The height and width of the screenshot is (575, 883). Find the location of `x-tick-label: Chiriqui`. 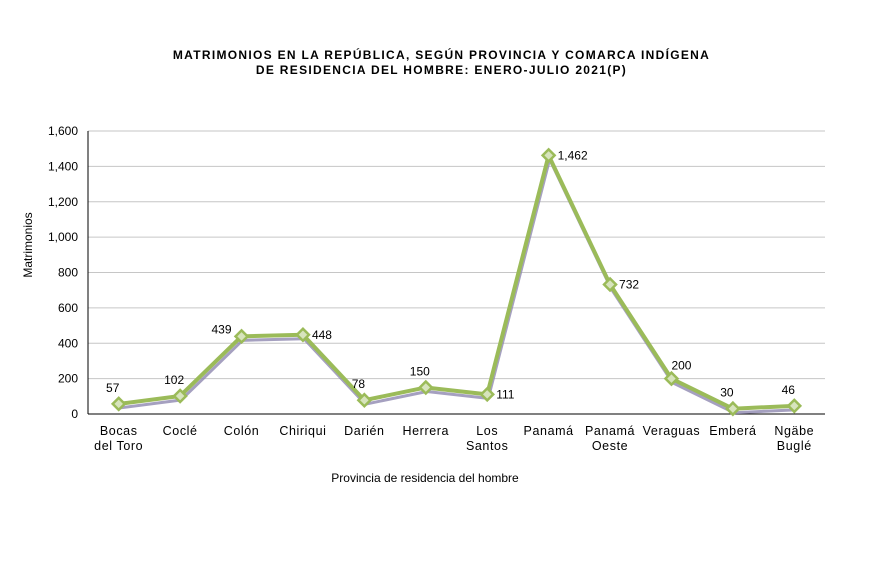

x-tick-label: Chiriqui is located at coordinates (302, 431).